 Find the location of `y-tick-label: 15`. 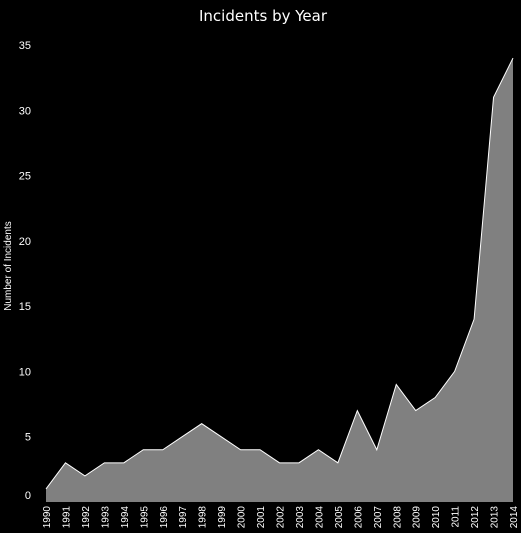

y-tick-label: 15 is located at coordinates (25, 307).